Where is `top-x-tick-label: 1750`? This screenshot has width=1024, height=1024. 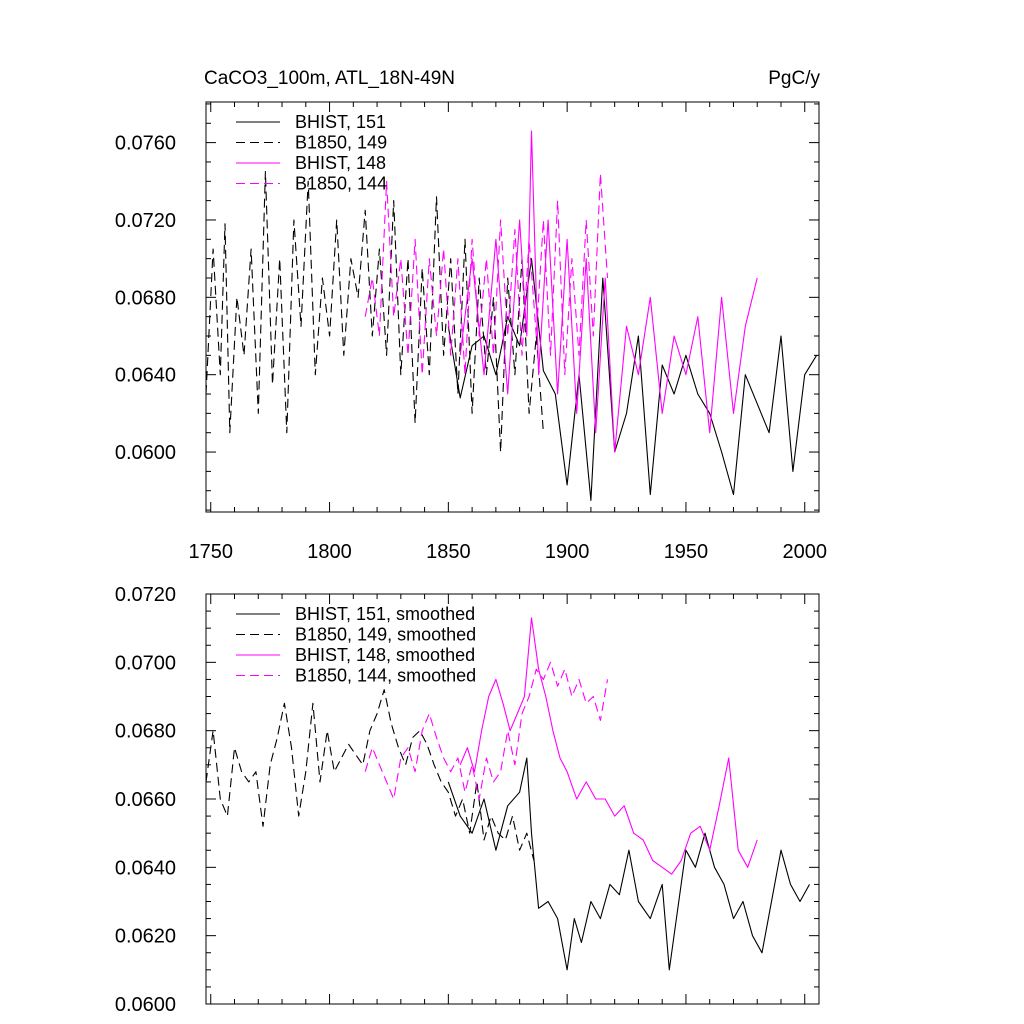
top-x-tick-label: 1750 is located at coordinates (211, 552).